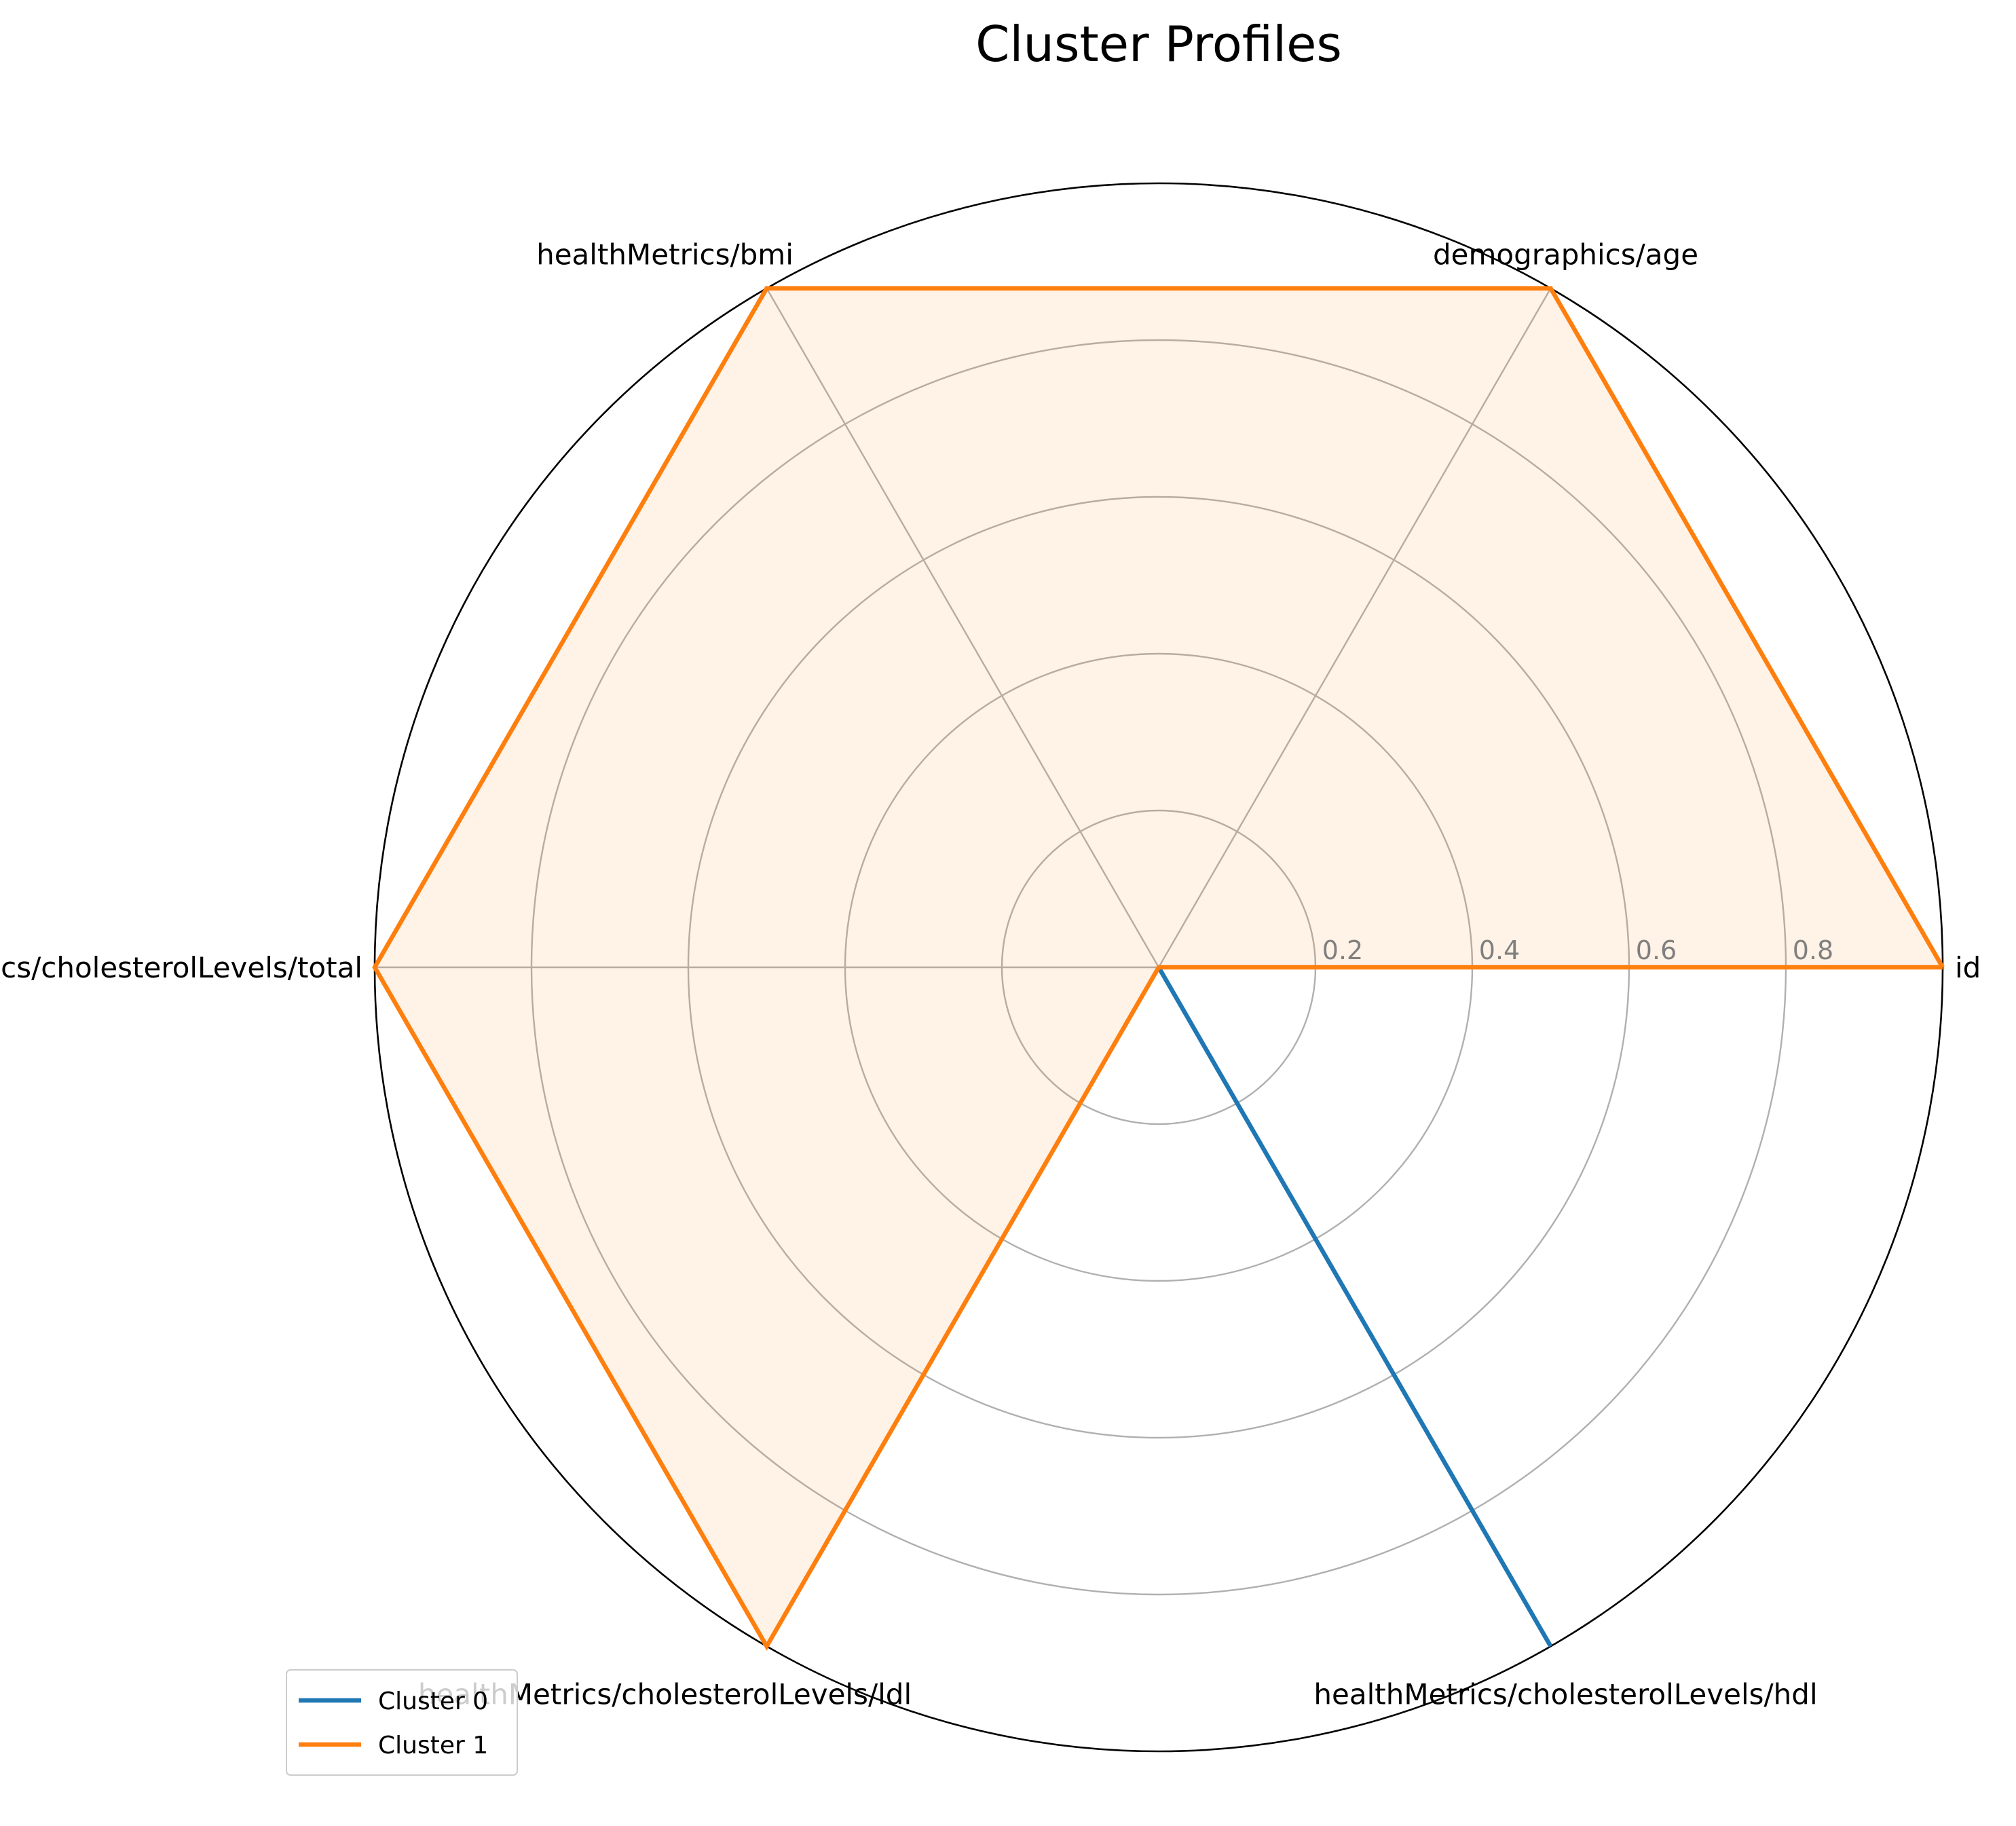 The image size is (2016, 1826). What do you see at coordinates (1565, 255) in the screenshot?
I see `axis-label: demographics/age` at bounding box center [1565, 255].